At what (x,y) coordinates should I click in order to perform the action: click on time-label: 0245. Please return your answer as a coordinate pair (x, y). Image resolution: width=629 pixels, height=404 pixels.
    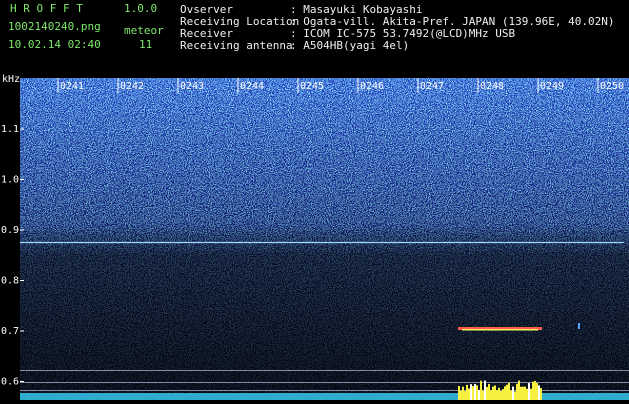
    Looking at the image, I should click on (312, 86).